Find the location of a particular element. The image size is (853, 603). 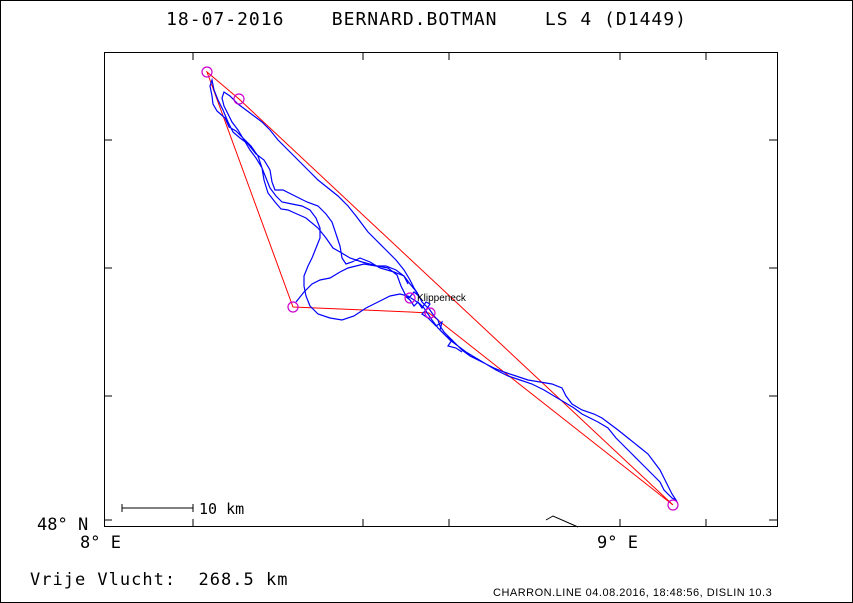

right-ticks is located at coordinates (773, 330).